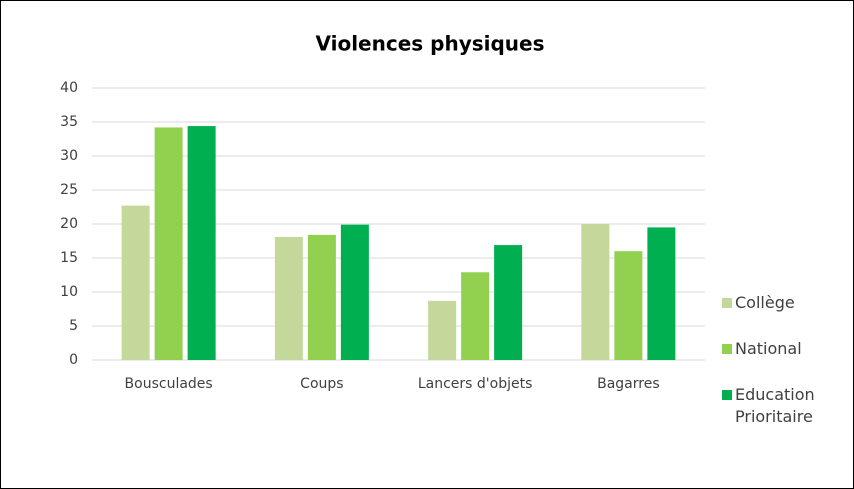  I want to click on legend-label: Education Prioritaire, so click(775, 405).